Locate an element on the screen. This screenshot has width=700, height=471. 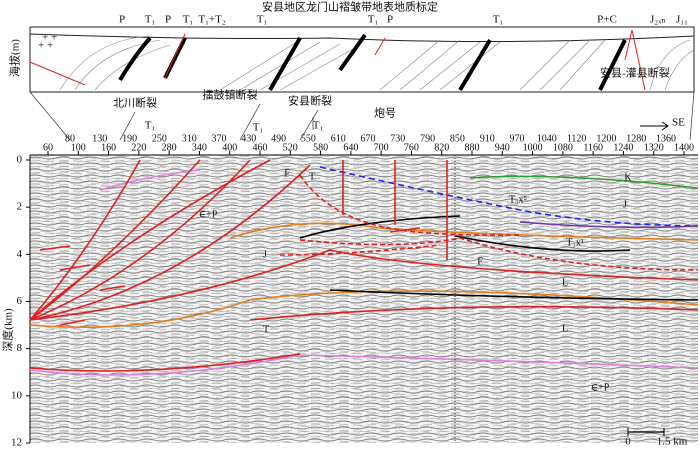
depth-axis-label: 深度(km) is located at coordinates (8, 330).